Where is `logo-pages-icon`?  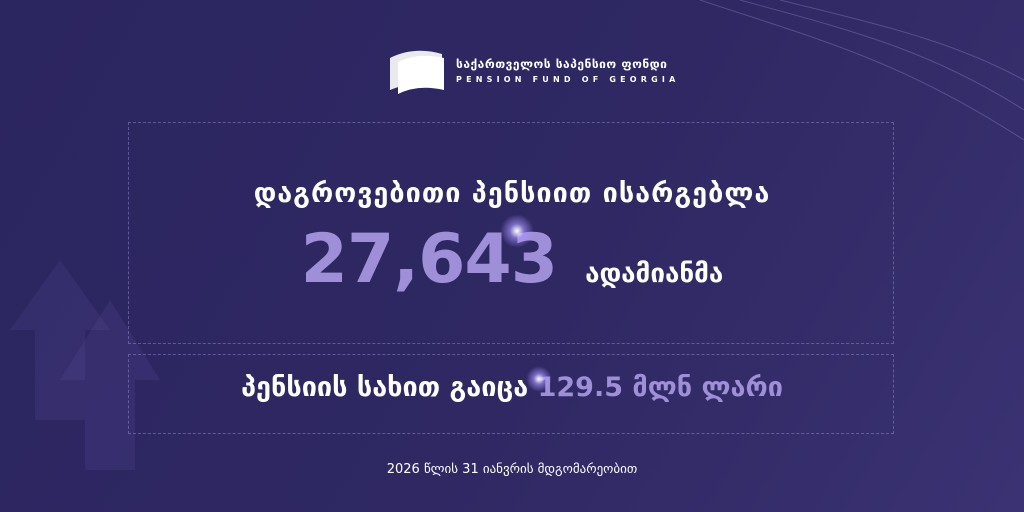 logo-pages-icon is located at coordinates (417, 72).